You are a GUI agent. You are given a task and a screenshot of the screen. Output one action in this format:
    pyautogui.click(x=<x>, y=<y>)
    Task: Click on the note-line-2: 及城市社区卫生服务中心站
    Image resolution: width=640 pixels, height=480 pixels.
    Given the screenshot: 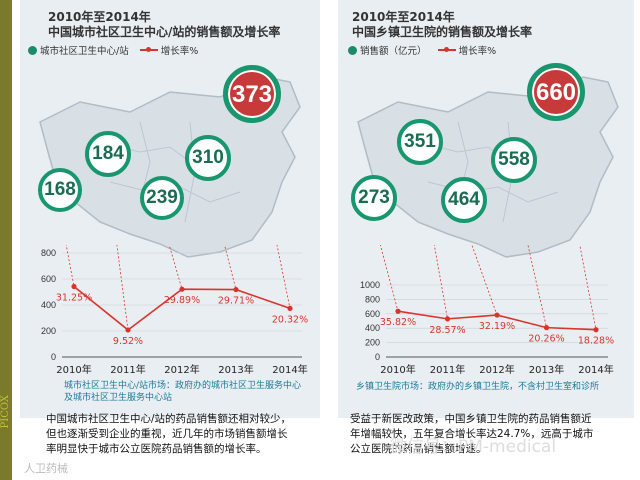 What is the action you would take?
    pyautogui.click(x=118, y=398)
    